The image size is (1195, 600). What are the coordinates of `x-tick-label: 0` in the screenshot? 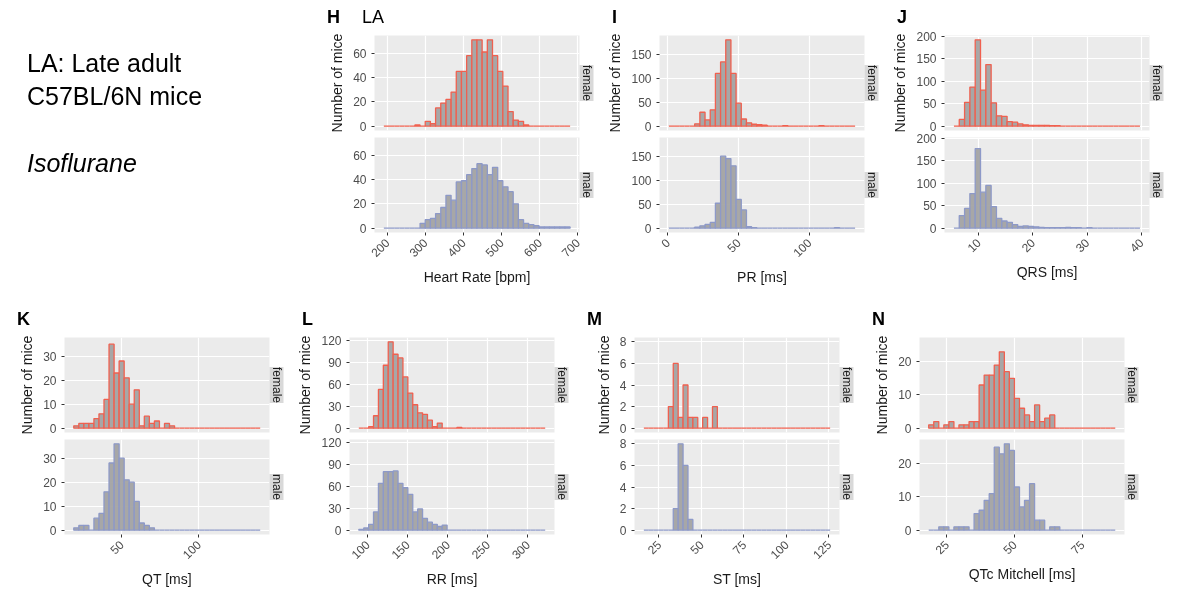 It's located at (666, 243).